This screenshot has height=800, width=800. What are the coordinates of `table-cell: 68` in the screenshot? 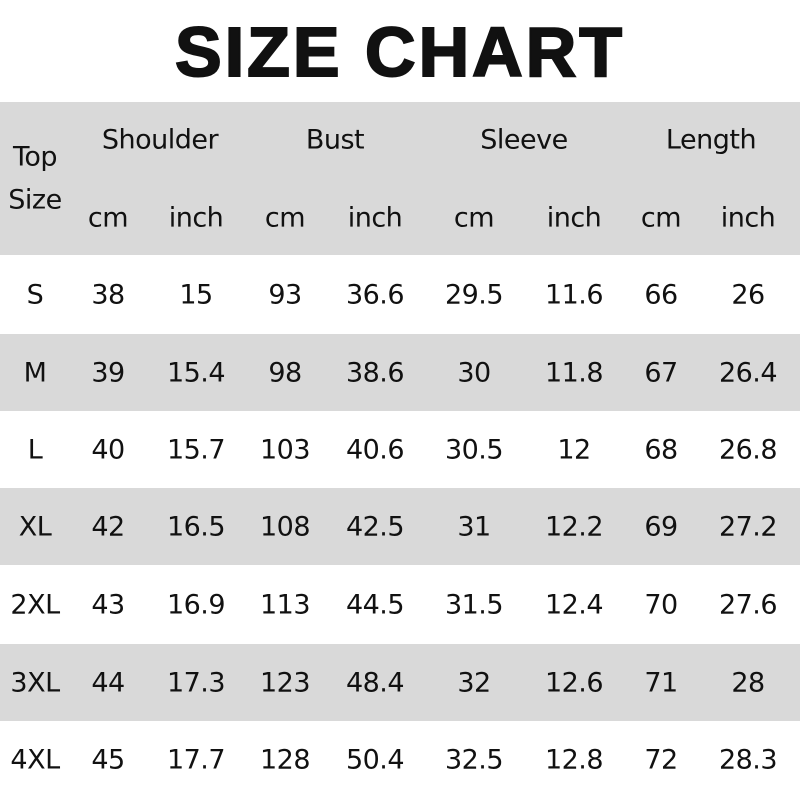 It's located at (661, 450).